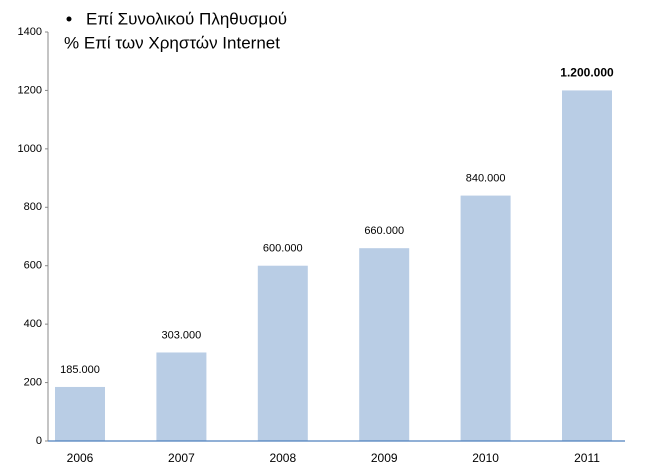 The height and width of the screenshot is (467, 669). I want to click on y-tick-label: 600, so click(33, 266).